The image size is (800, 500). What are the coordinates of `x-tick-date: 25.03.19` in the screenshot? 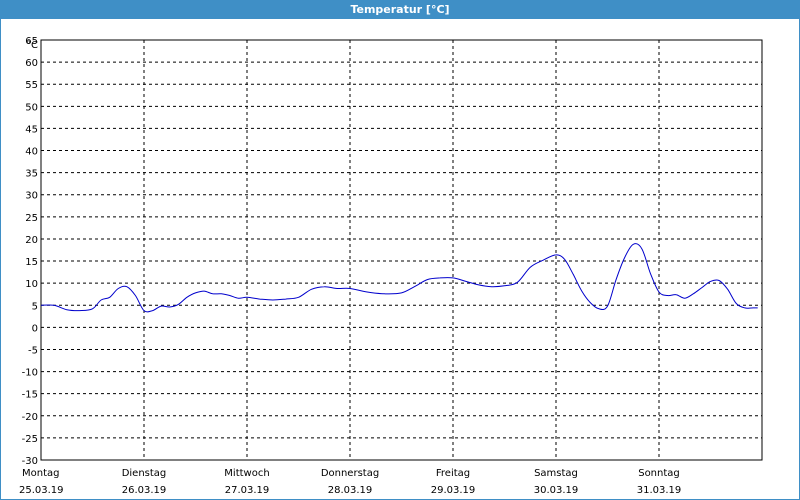 It's located at (41, 490).